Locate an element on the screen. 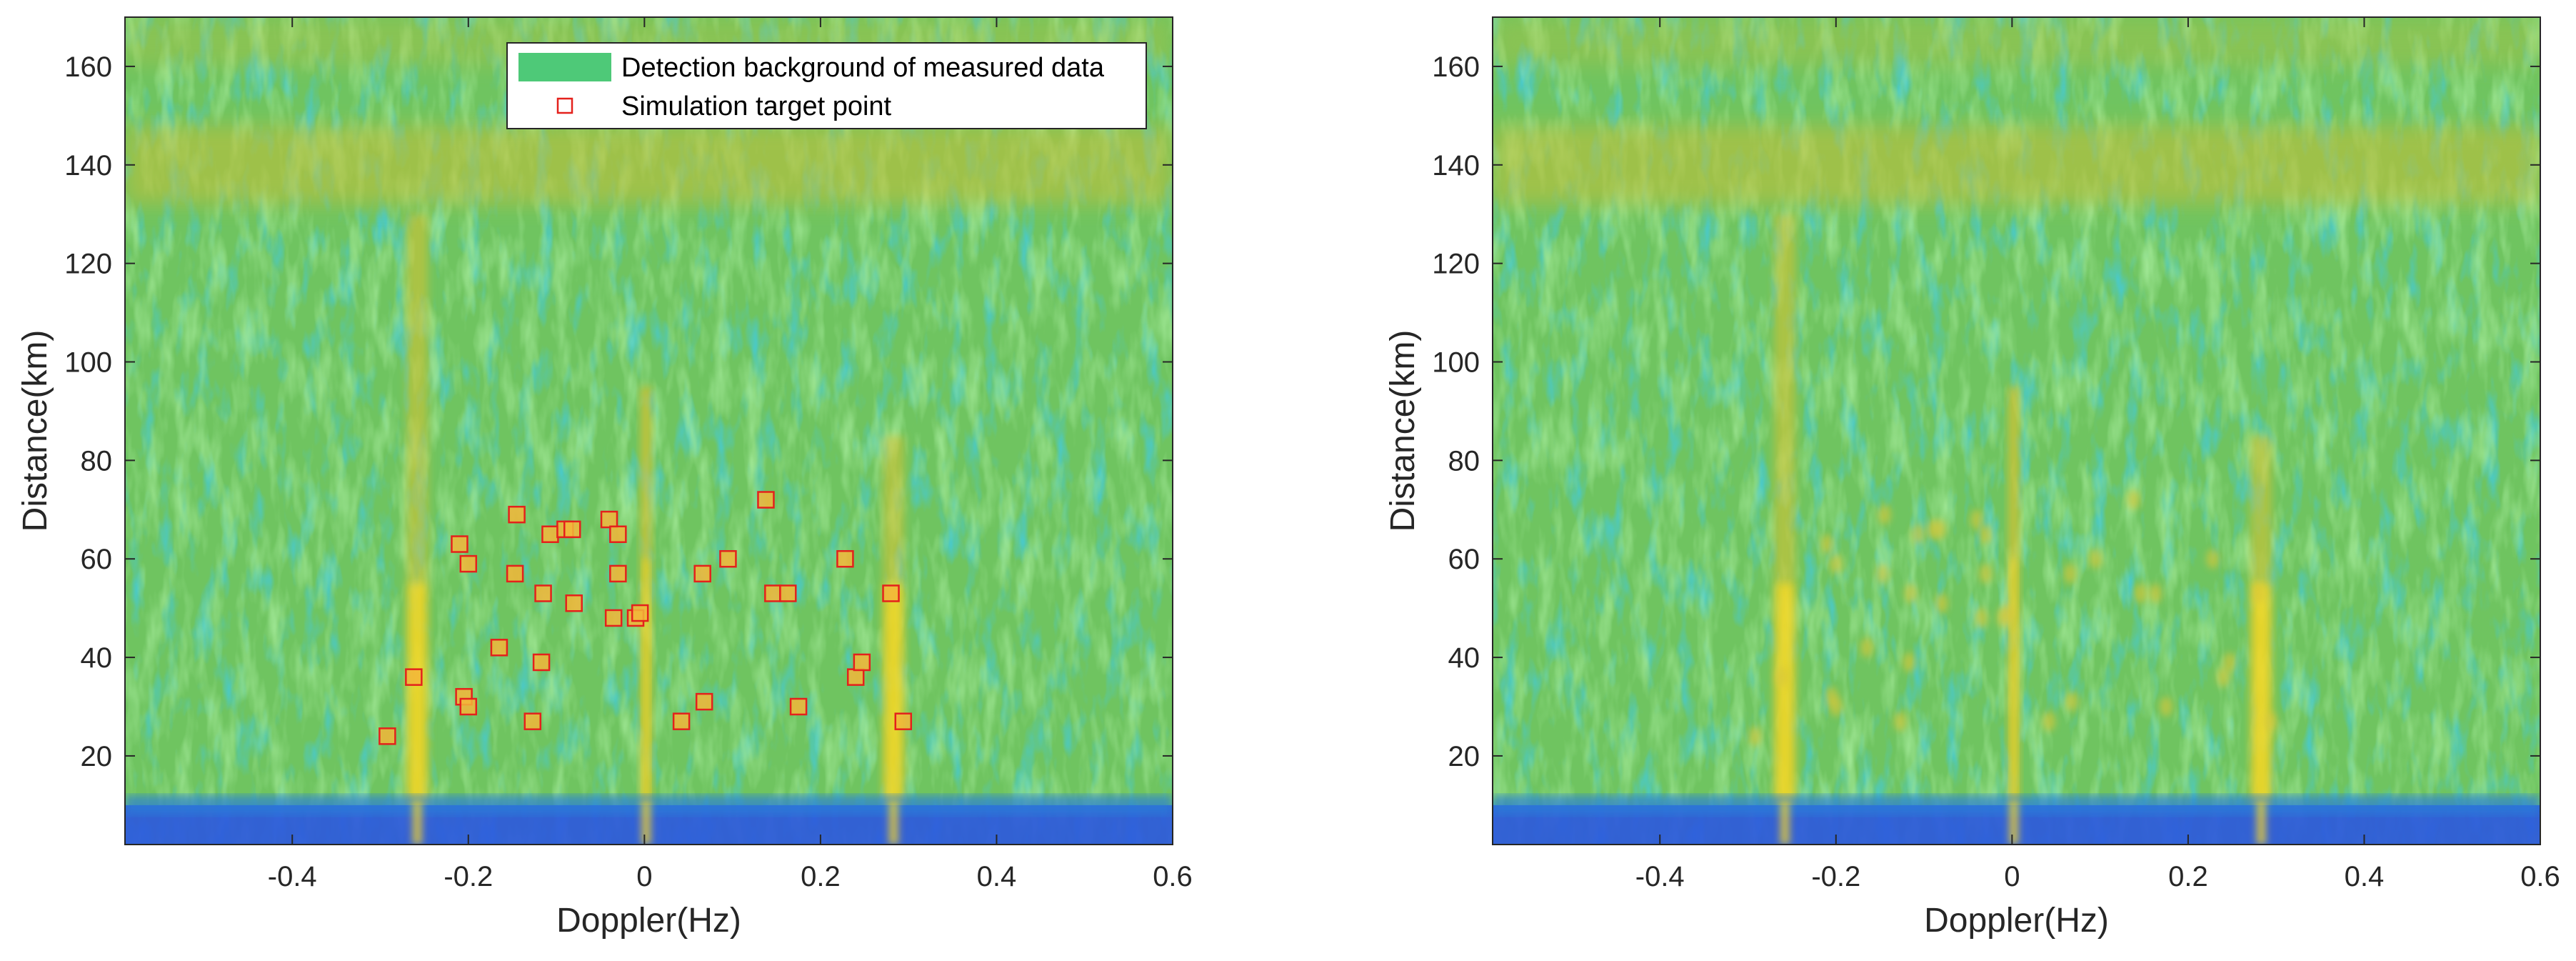 The height and width of the screenshot is (961, 2576). y-tick-label: 120 is located at coordinates (88, 264).